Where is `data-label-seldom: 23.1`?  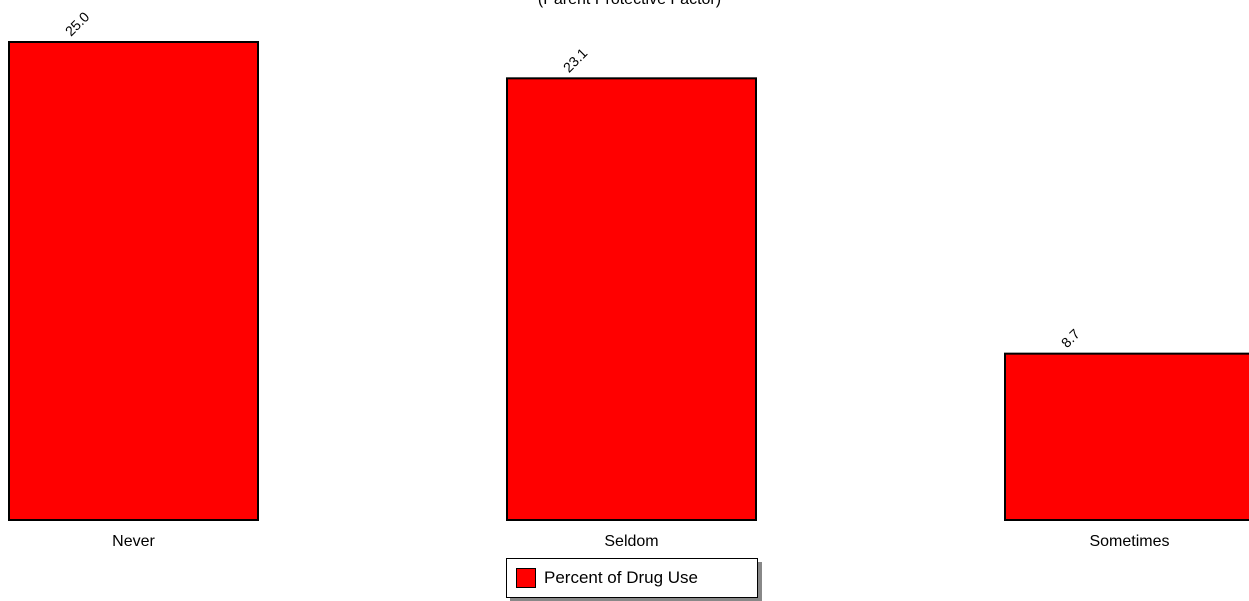 data-label-seldom: 23.1 is located at coordinates (575, 60).